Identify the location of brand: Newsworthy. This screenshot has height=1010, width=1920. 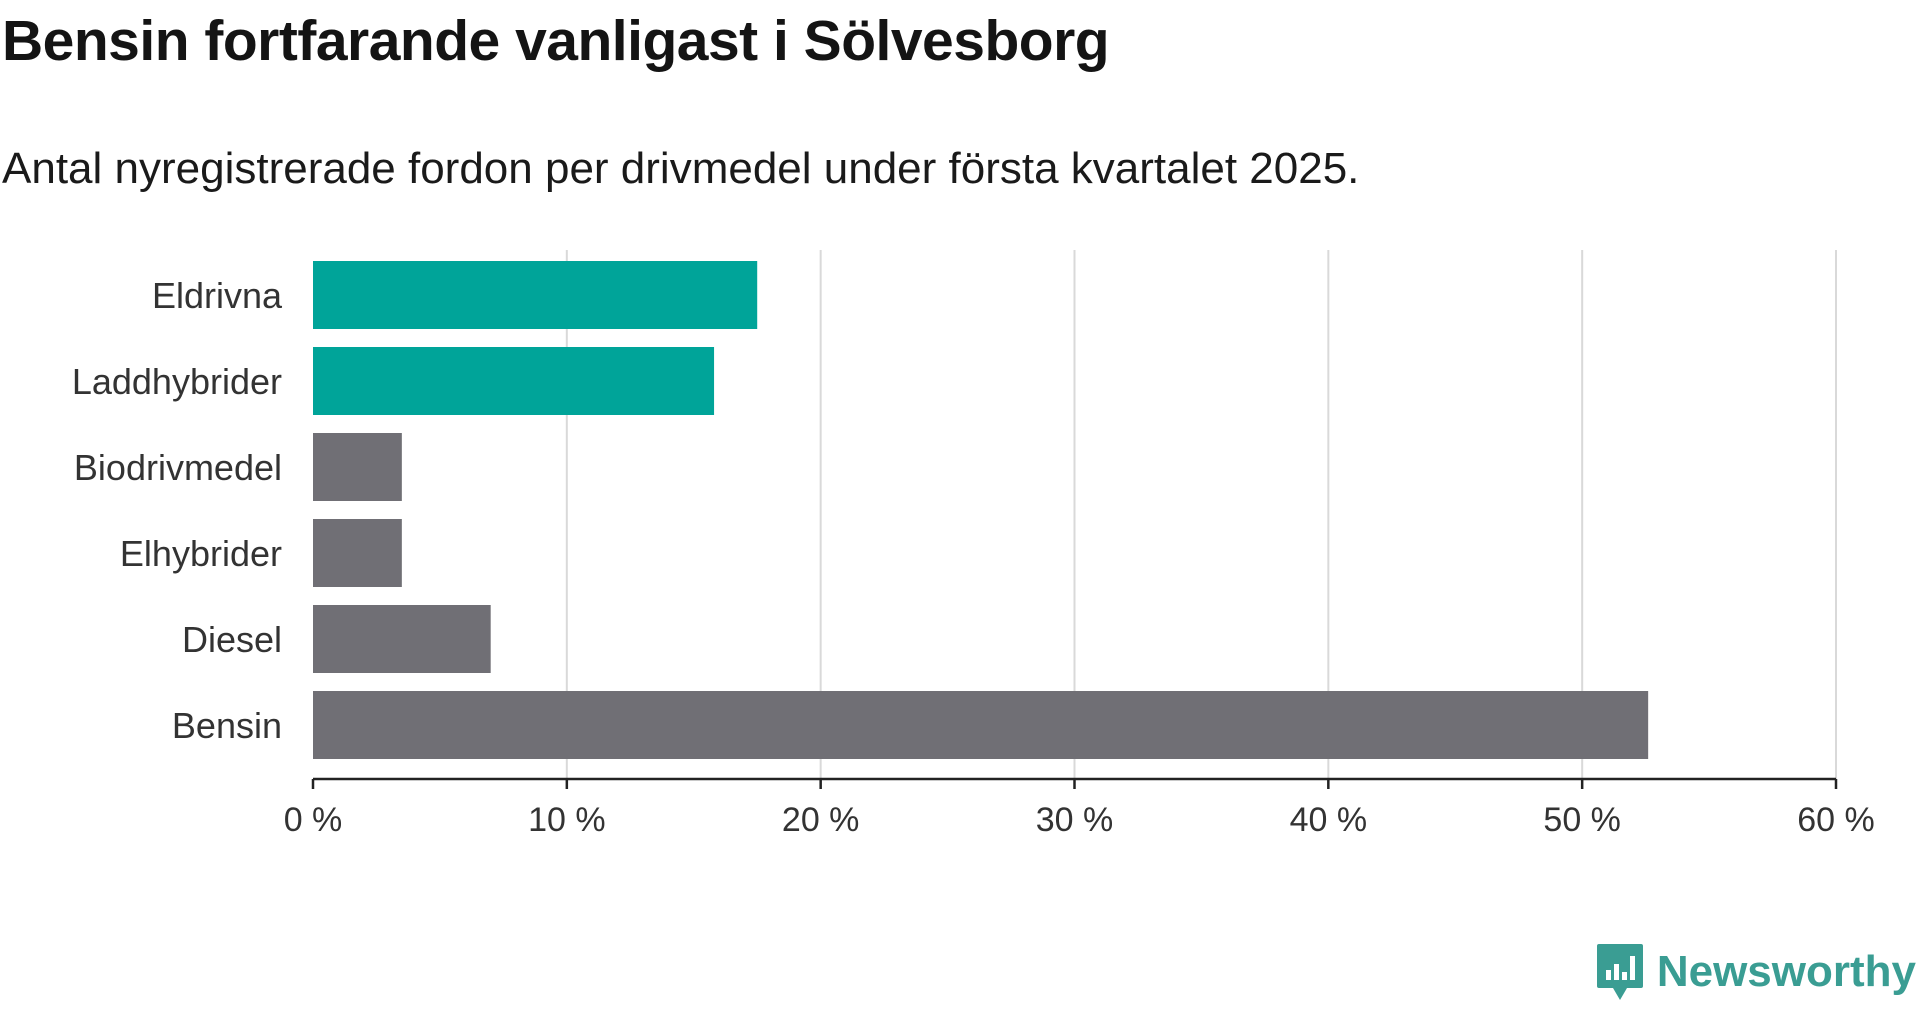
(1755, 972).